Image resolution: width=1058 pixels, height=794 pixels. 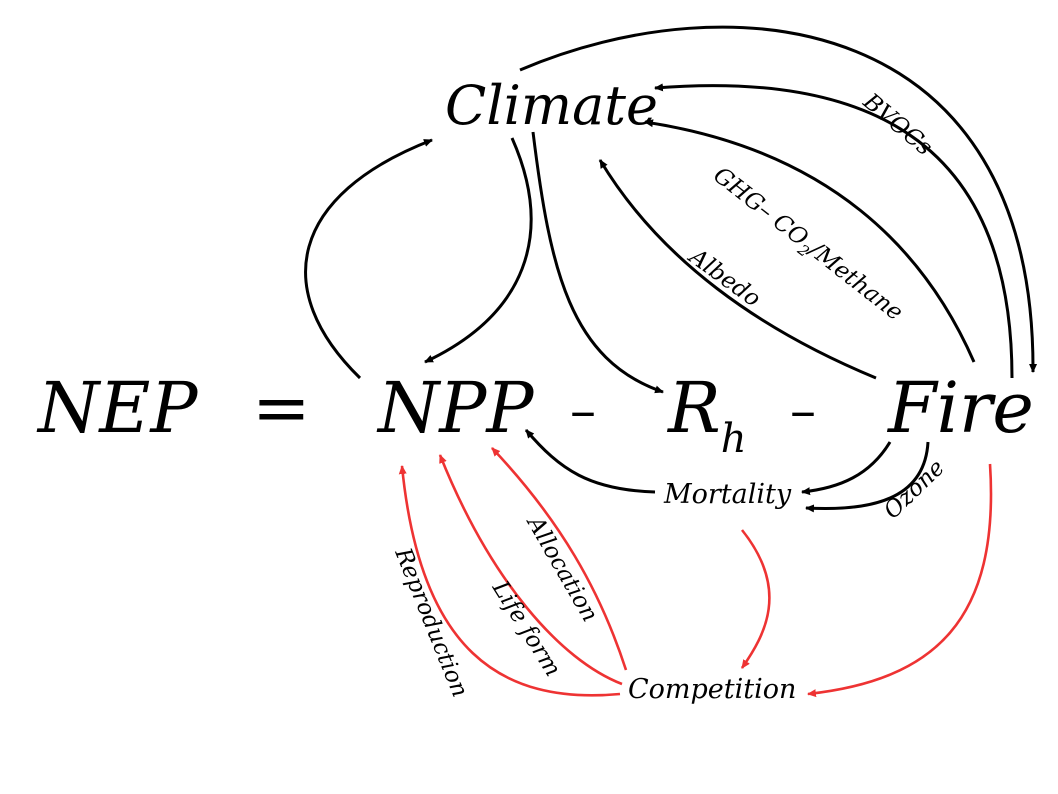 What do you see at coordinates (855, 281) in the screenshot?
I see `ghg-suffix: /Methane` at bounding box center [855, 281].